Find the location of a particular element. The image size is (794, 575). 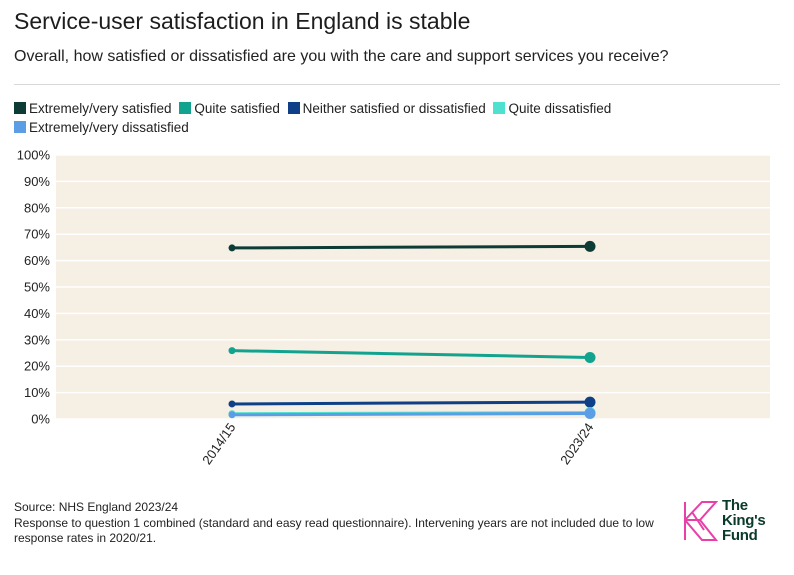

y-tick-label: 100% is located at coordinates (34, 155).